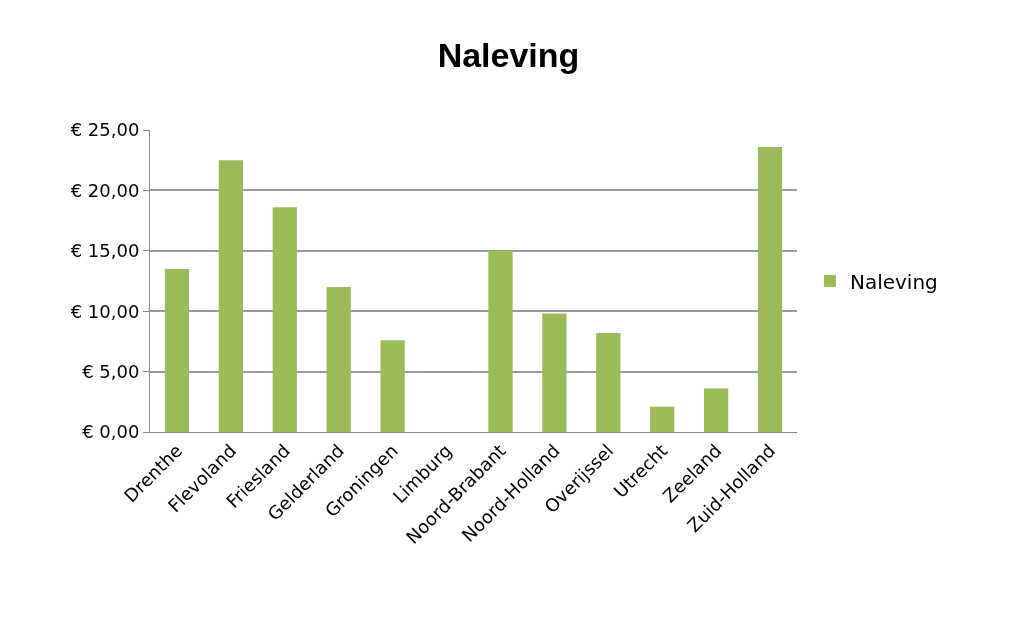 Image resolution: width=1017 pixels, height=617 pixels. I want to click on y-tick-label: € 25,00, so click(105, 130).